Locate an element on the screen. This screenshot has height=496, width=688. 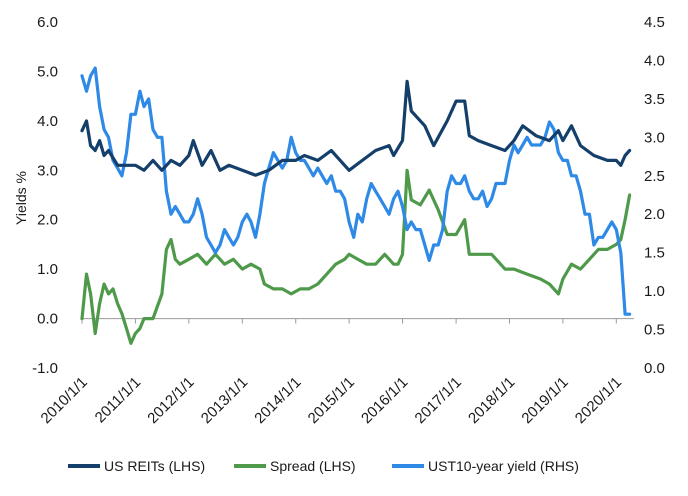
legend-item-ust10: UST10-year yield (RHS) is located at coordinates (485, 466).